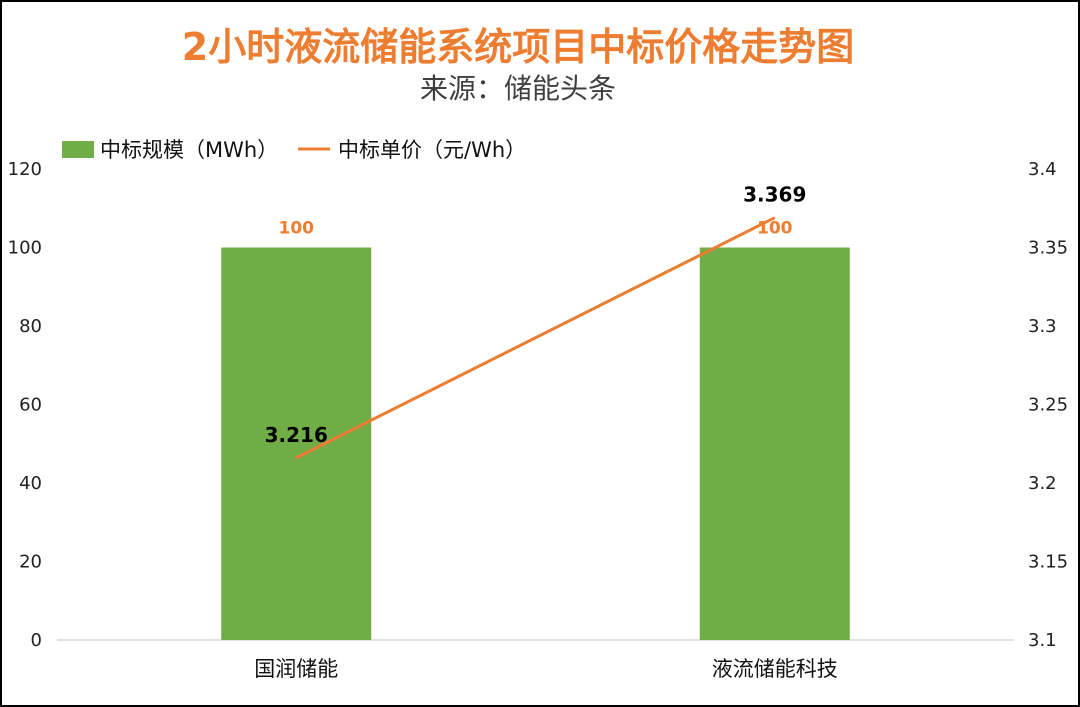 This screenshot has height=707, width=1080. What do you see at coordinates (189, 150) in the screenshot?
I see `legend-bar-label: 中标规模（MWh）` at bounding box center [189, 150].